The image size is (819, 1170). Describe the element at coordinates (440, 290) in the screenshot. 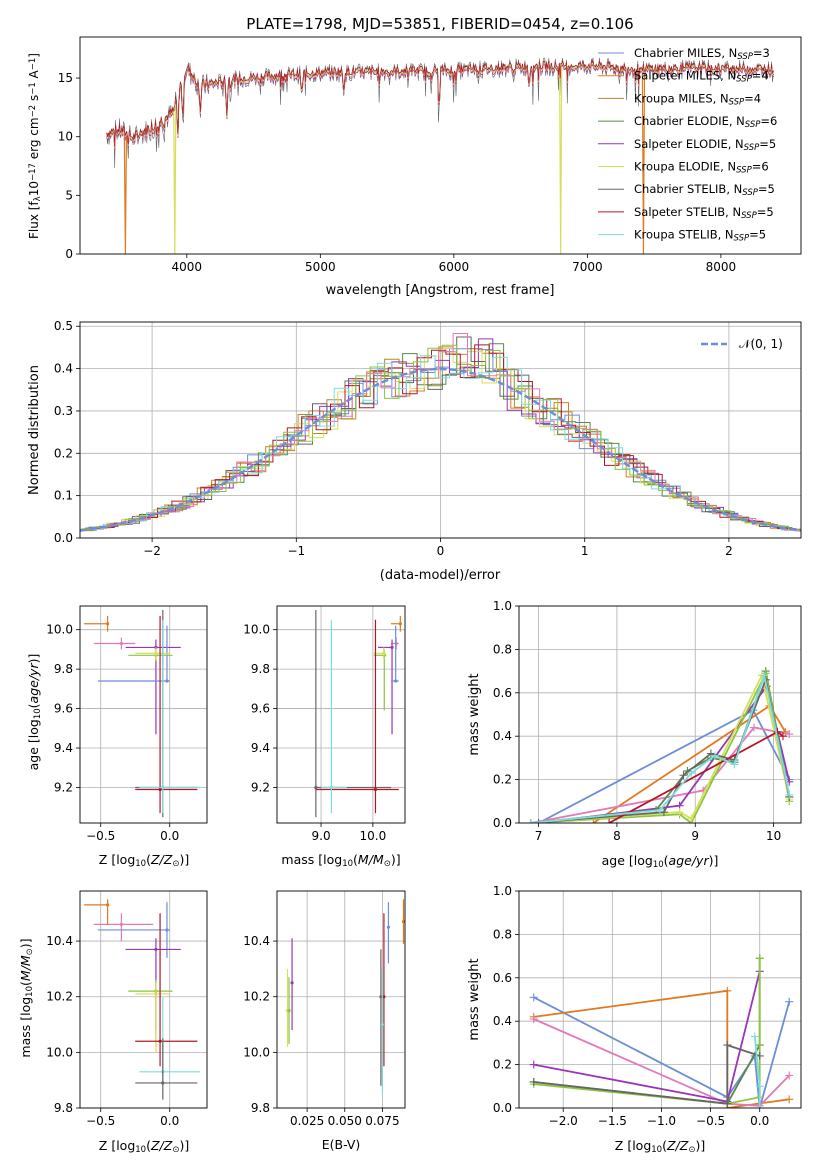

I see `x-axis-label: wavelength [Angstrom, rest frame]` at that location.